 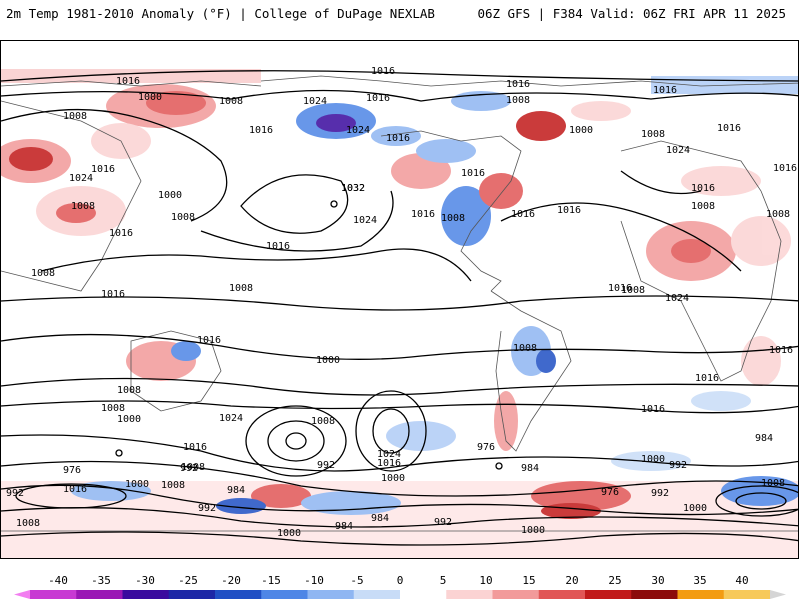 What do you see at coordinates (443, 580) in the screenshot?
I see `colorbar-label: 5` at bounding box center [443, 580].